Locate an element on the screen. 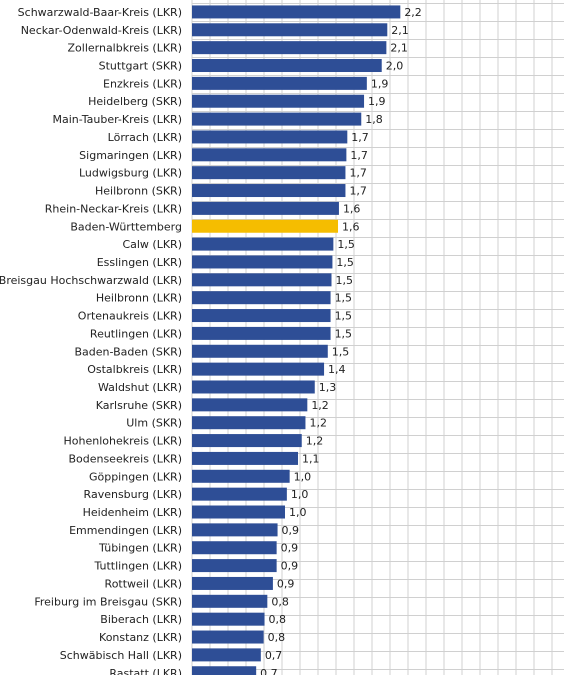  category-label: Heilbronn (SKR) is located at coordinates (138, 191).